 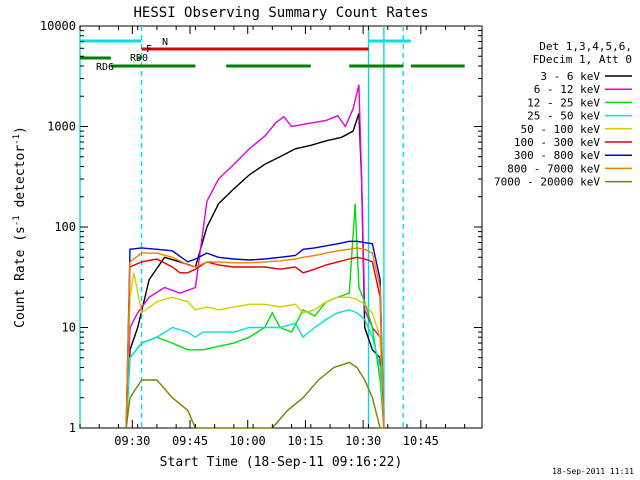 I want to click on flag-label-n: N, so click(x=165, y=42).